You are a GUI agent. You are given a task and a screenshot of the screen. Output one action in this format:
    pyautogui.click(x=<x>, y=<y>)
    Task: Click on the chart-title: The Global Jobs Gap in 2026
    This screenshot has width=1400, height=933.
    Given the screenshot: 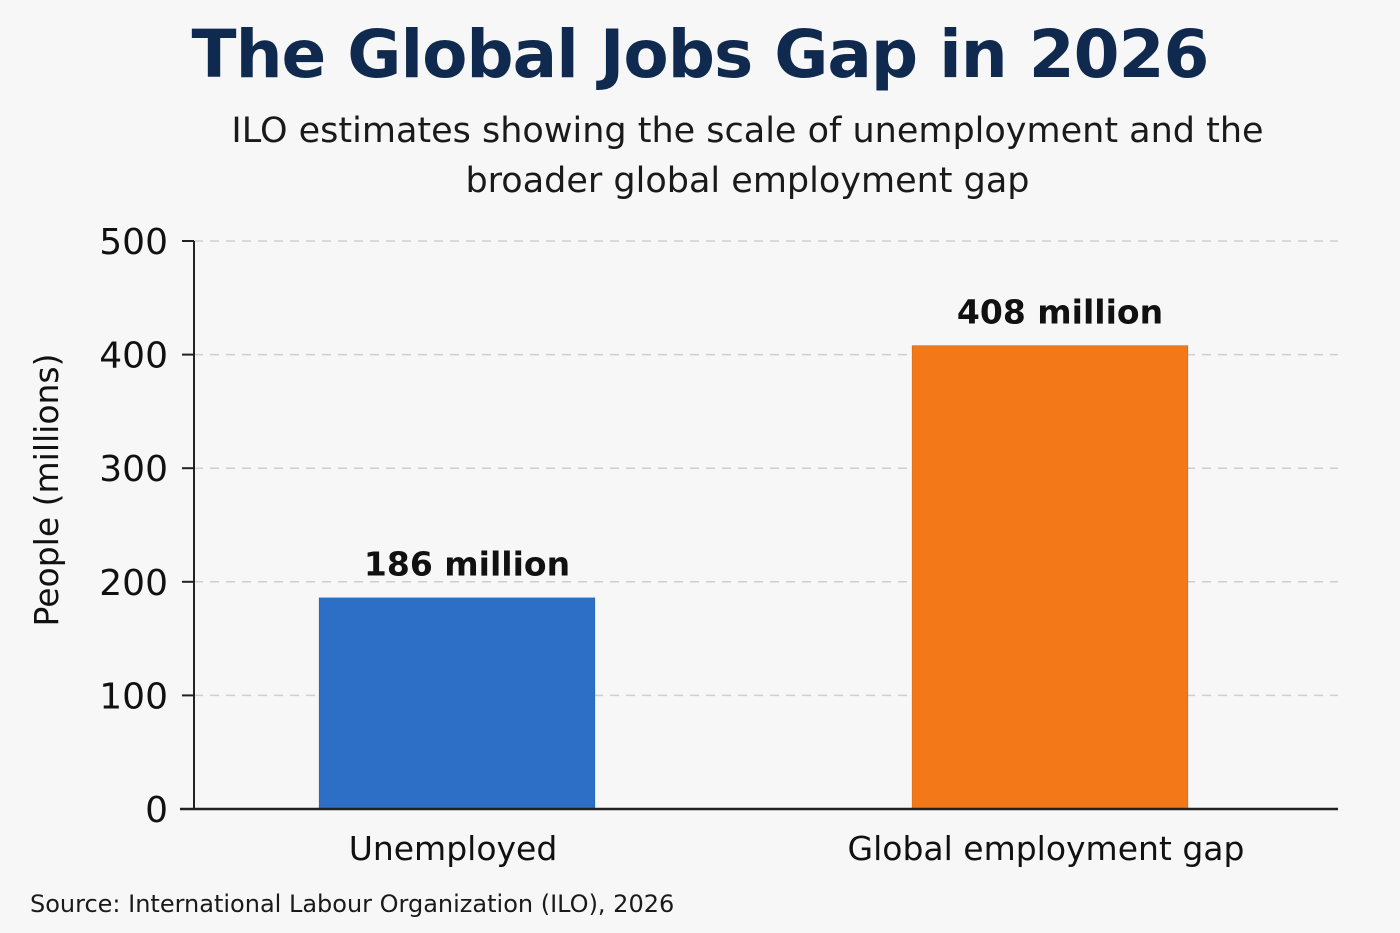 What is the action you would take?
    pyautogui.click(x=700, y=54)
    